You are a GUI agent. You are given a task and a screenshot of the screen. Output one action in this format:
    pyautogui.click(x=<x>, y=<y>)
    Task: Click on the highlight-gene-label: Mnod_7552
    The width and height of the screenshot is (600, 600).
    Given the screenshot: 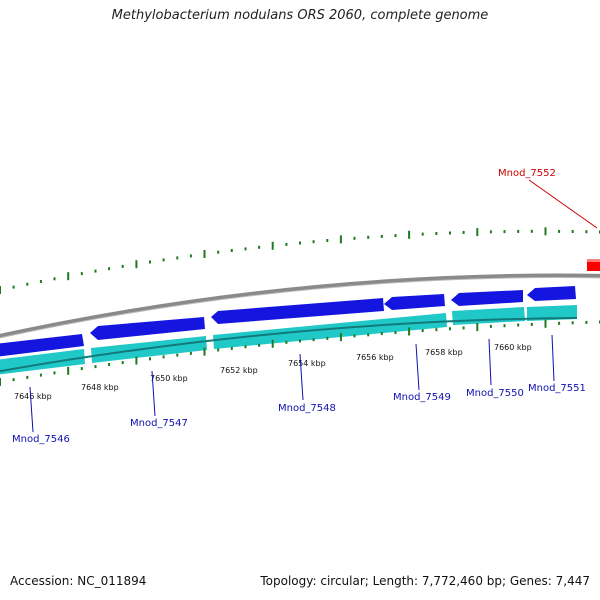 What is the action you would take?
    pyautogui.click(x=527, y=173)
    